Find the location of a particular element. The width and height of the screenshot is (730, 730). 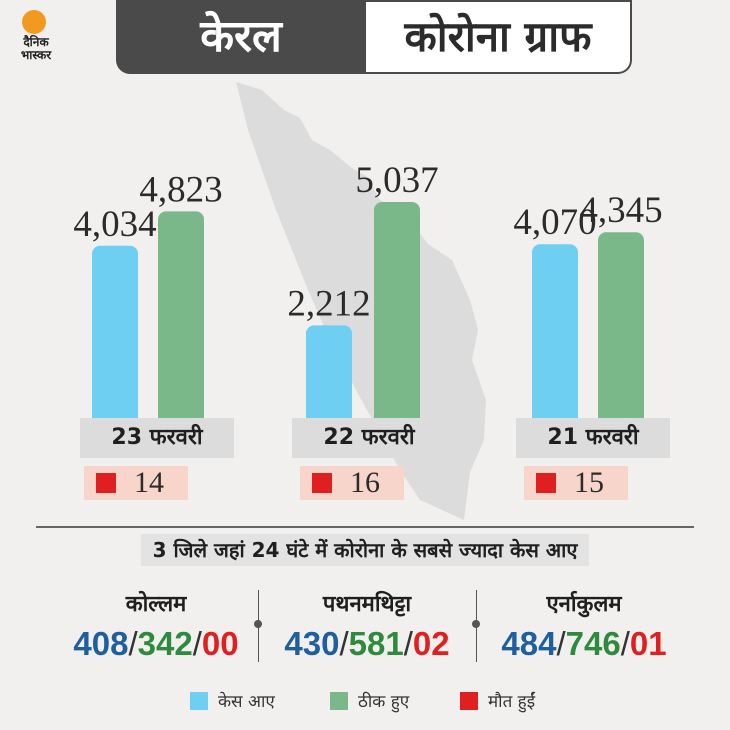

sun-icon is located at coordinates (34, 22).